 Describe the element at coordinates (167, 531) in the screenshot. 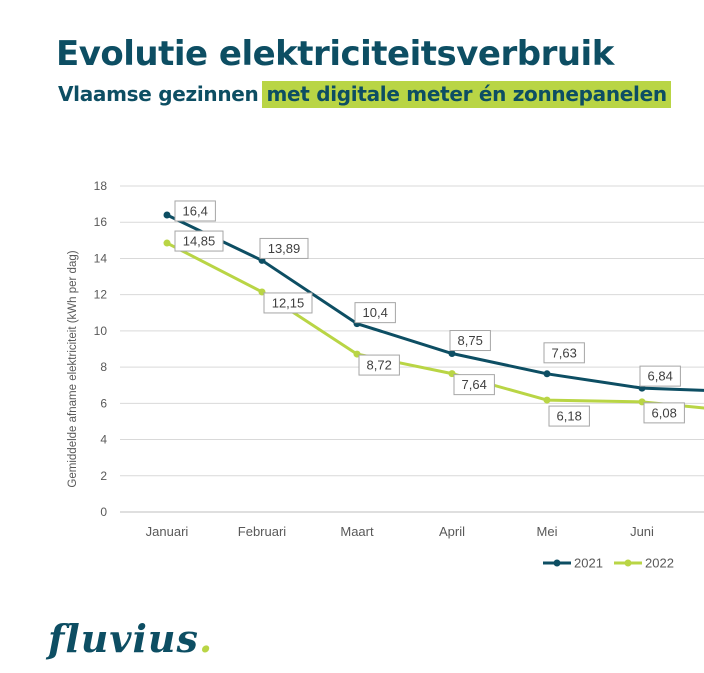

I see `x-tick-label: Januari` at that location.